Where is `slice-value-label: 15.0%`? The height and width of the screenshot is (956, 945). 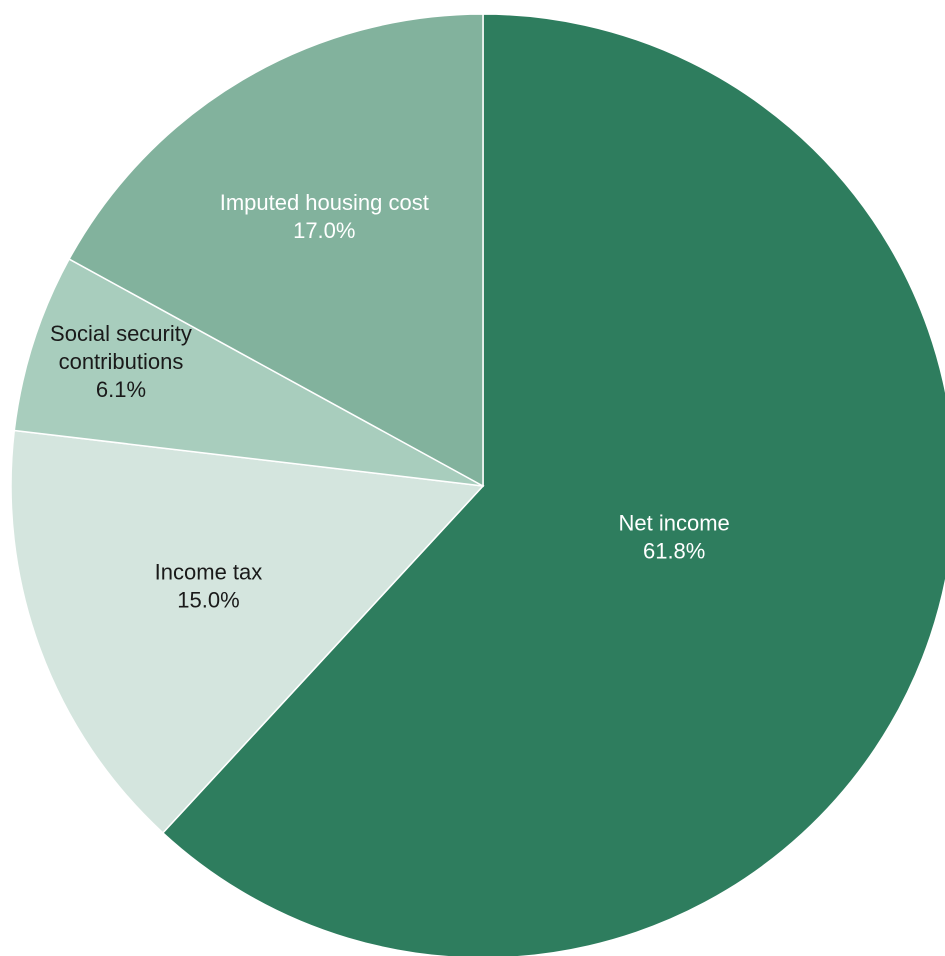 slice-value-label: 15.0% is located at coordinates (208, 599).